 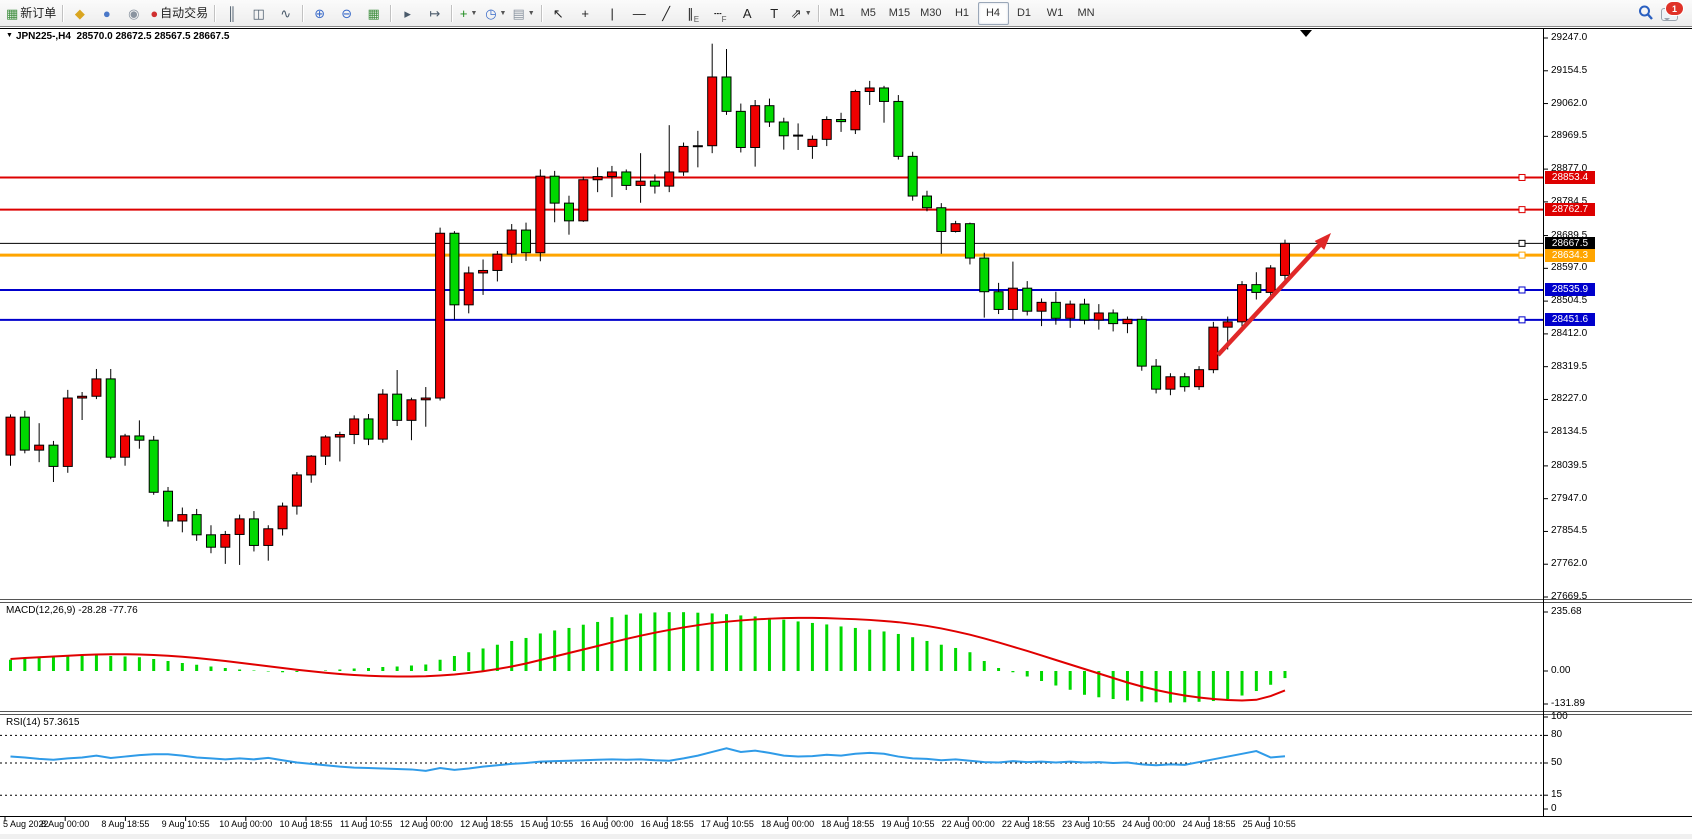 What do you see at coordinates (285, 13) in the screenshot?
I see `line-chart-button: ∿` at bounding box center [285, 13].